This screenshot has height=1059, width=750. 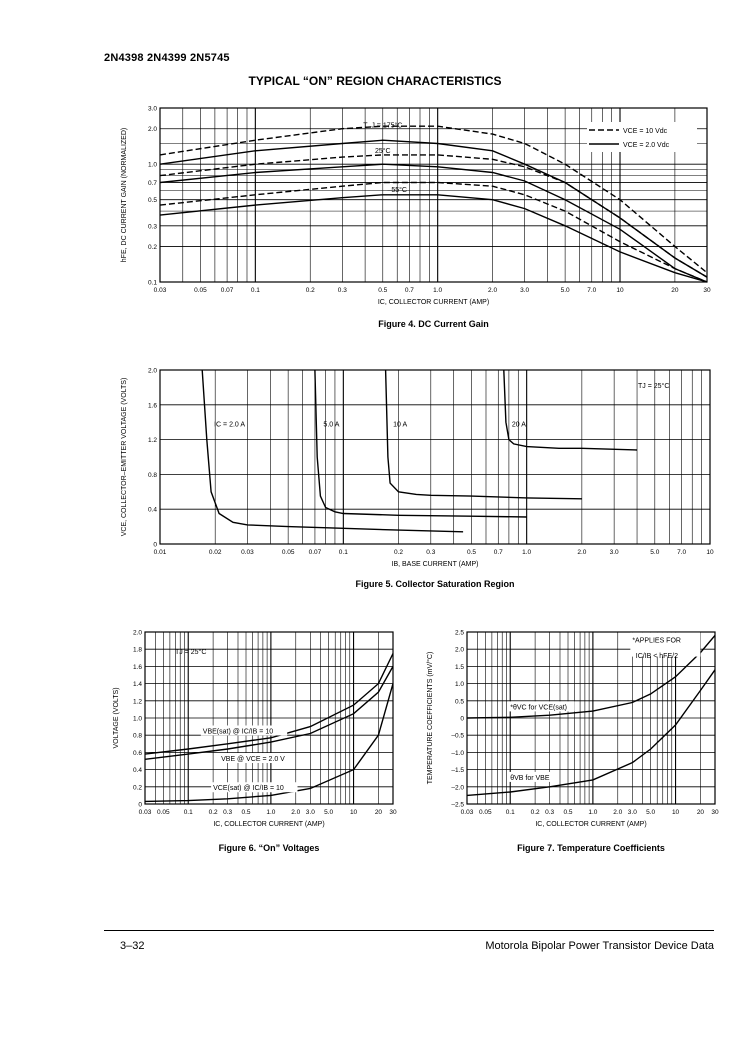 I want to click on fig6-y-tick-label: 0.2, so click(x=137, y=787).